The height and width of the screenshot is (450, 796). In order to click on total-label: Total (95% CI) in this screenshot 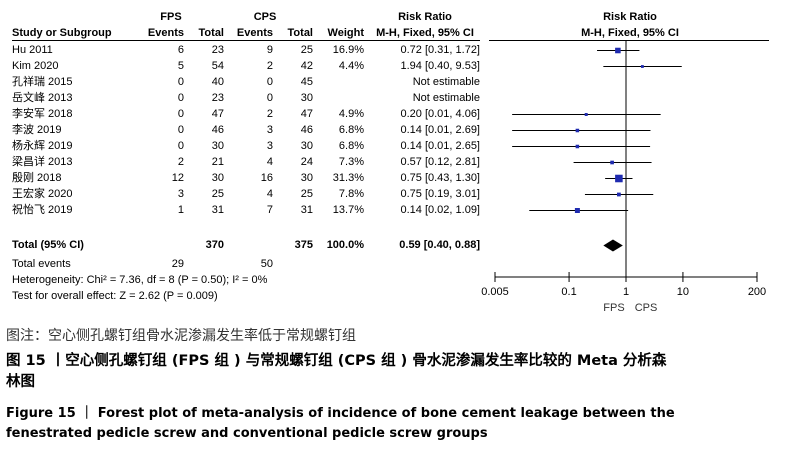, I will do `click(48, 245)`.